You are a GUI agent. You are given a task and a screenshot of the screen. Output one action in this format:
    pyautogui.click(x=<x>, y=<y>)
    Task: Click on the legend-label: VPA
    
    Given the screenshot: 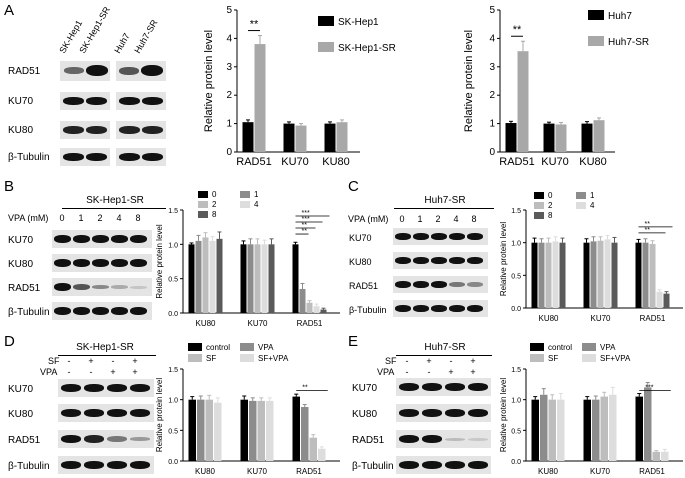 What is the action you would take?
    pyautogui.click(x=608, y=347)
    